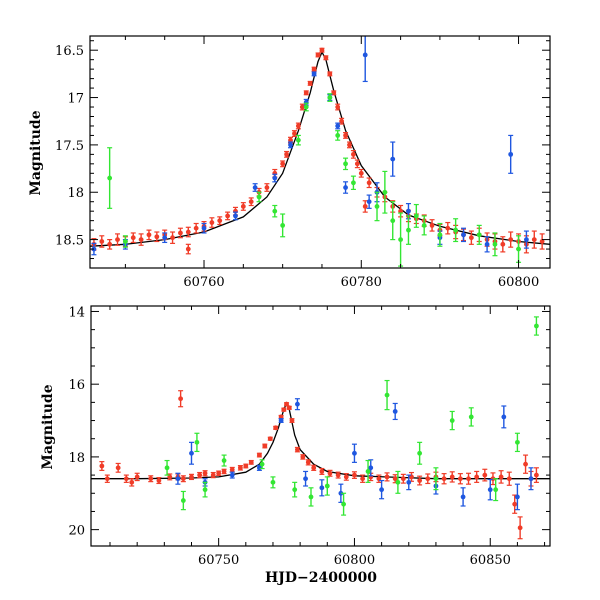 This screenshot has height=600, width=600. I want to click on bottom-y-tick-label: 20, so click(76, 531).